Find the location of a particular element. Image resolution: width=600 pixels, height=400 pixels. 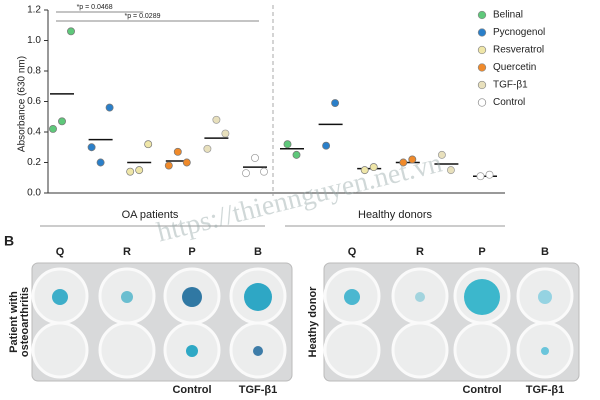

legend-label: TGF-β1 is located at coordinates (510, 85).